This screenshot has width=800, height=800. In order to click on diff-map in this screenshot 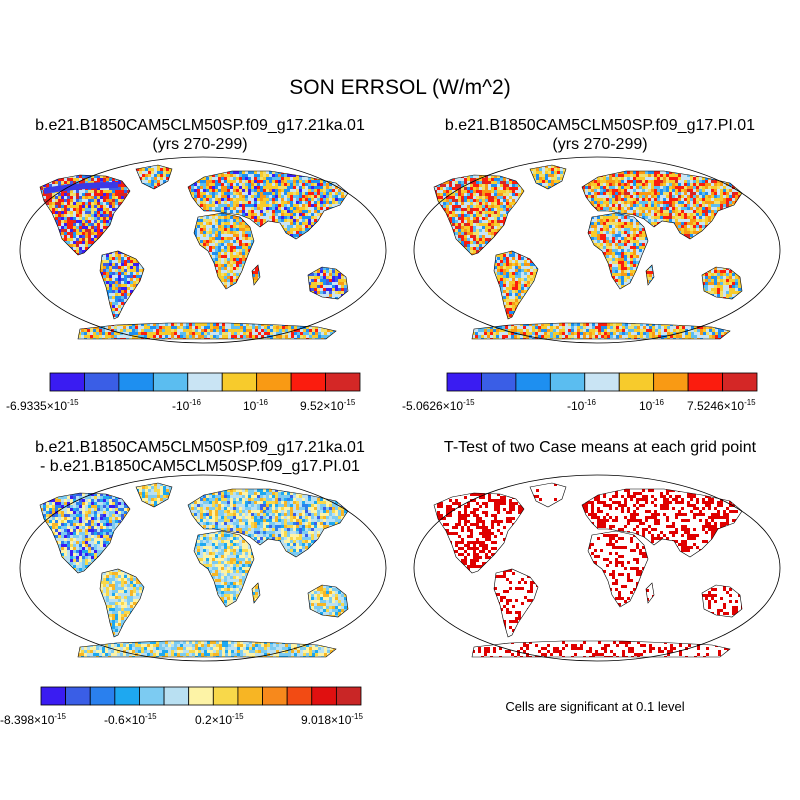, I will do `click(203, 568)`.